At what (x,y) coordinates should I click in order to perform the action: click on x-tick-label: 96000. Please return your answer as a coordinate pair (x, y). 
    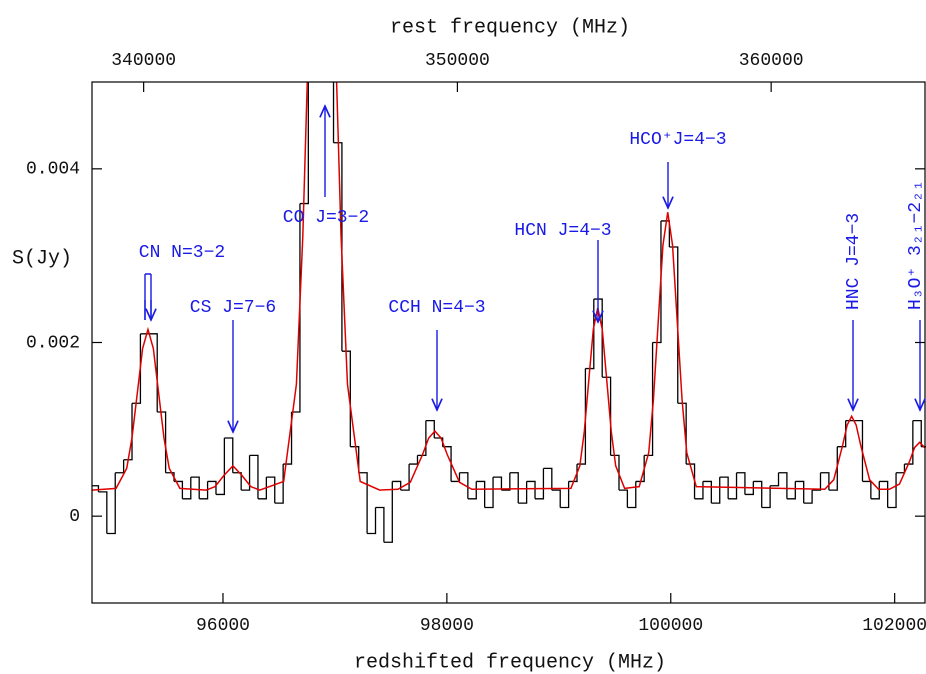
    Looking at the image, I should click on (223, 626).